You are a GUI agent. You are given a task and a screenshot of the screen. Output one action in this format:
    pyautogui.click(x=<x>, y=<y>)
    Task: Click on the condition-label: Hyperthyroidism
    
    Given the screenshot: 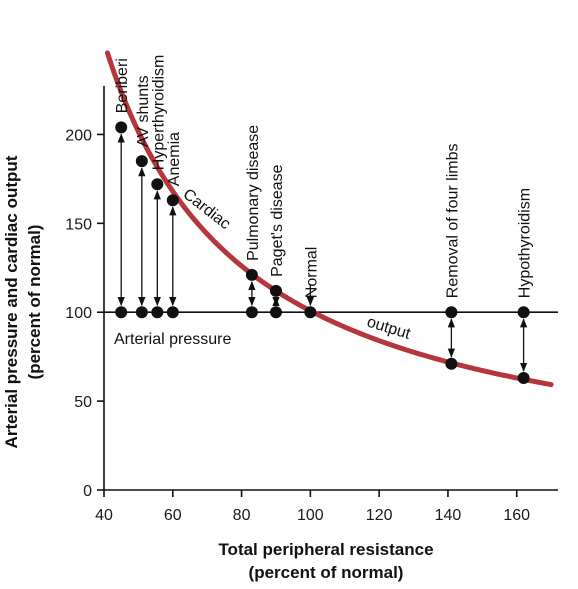 What is the action you would take?
    pyautogui.click(x=158, y=113)
    